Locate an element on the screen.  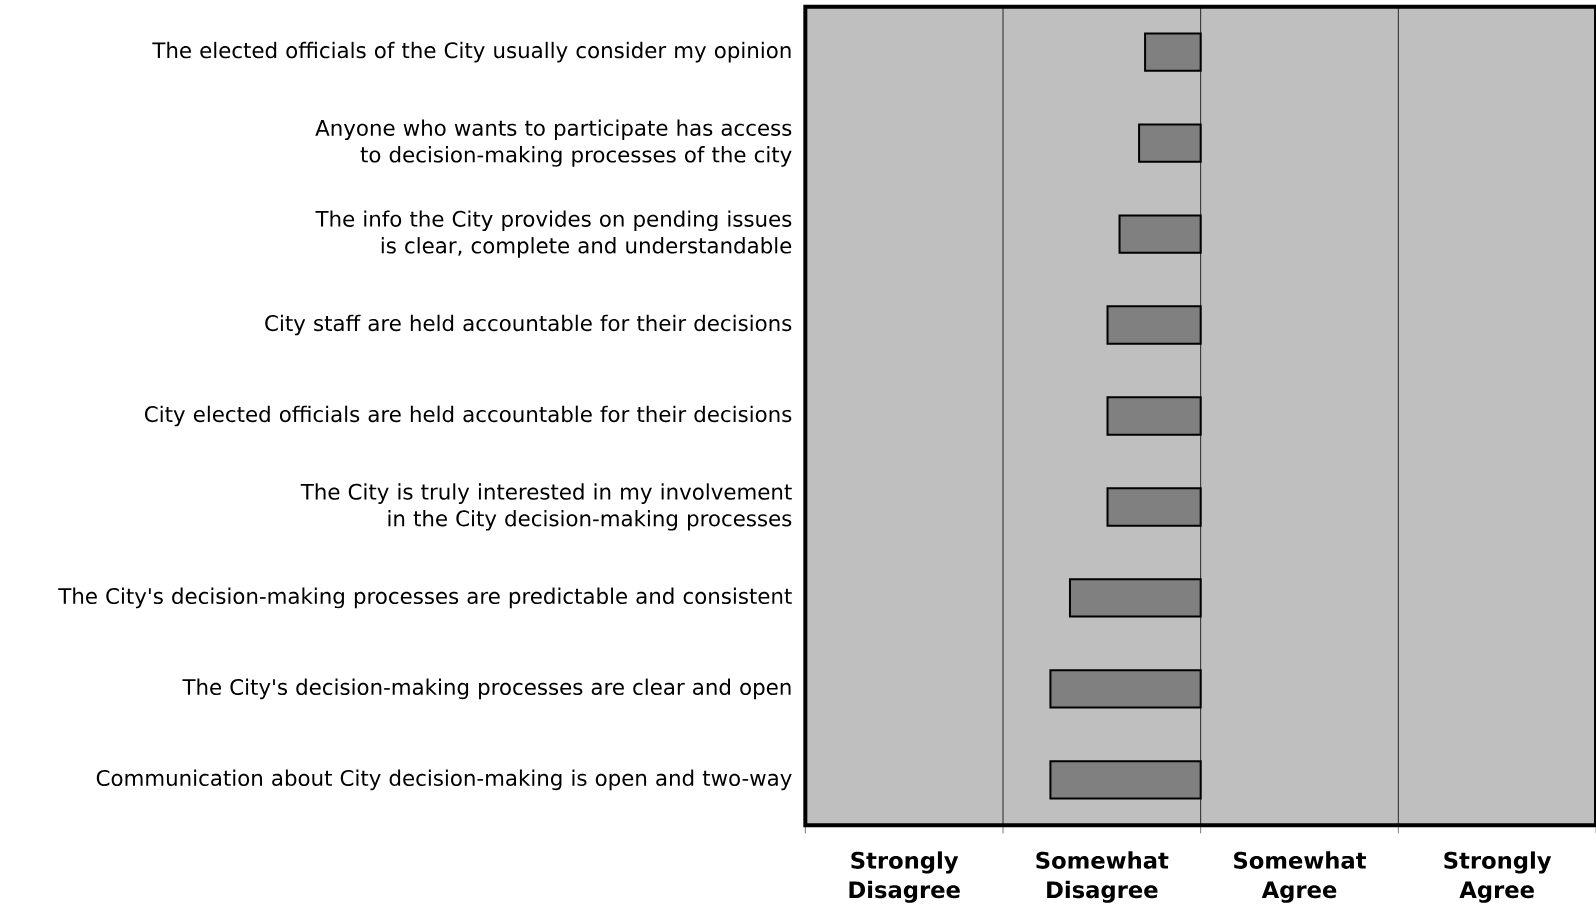
y-tick-label: City elected officials are held accountable for their decisions is located at coordinates (468, 416).